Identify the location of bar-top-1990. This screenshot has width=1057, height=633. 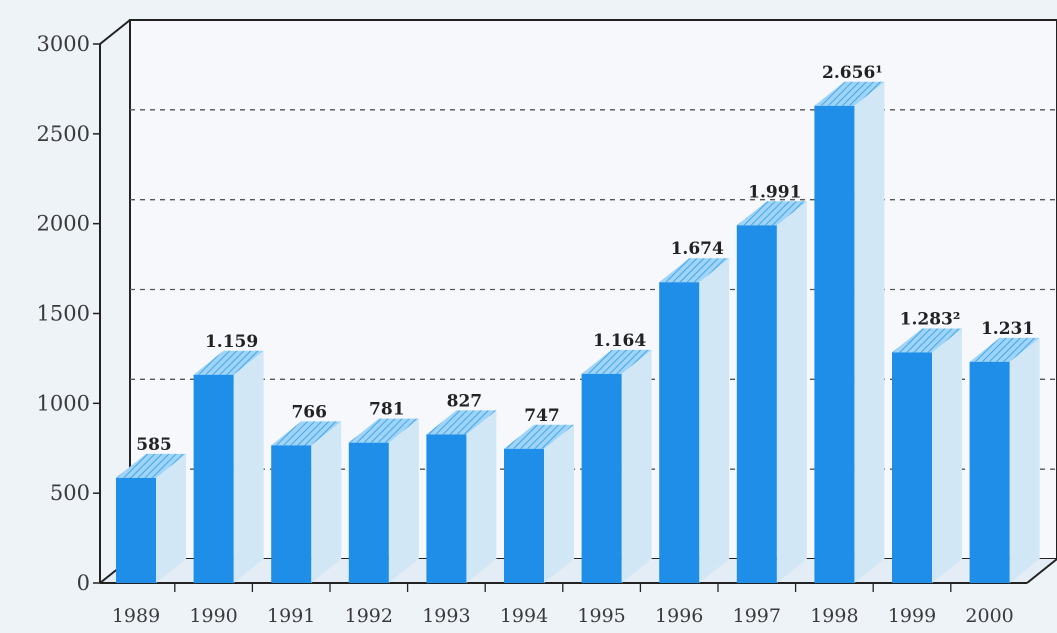
(228, 362).